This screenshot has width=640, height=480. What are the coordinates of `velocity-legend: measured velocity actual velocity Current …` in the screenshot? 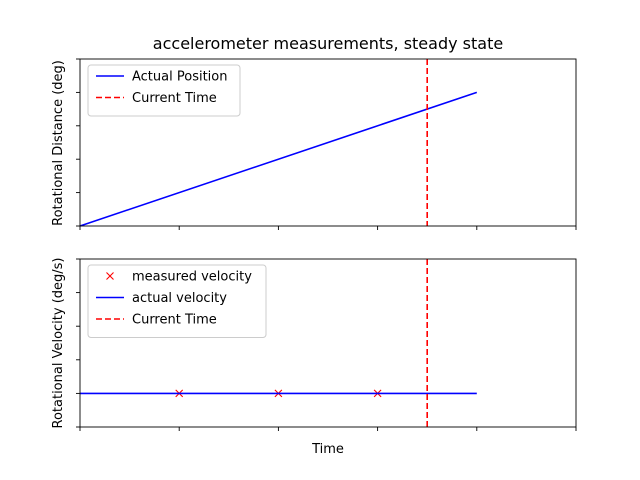 It's located at (177, 301).